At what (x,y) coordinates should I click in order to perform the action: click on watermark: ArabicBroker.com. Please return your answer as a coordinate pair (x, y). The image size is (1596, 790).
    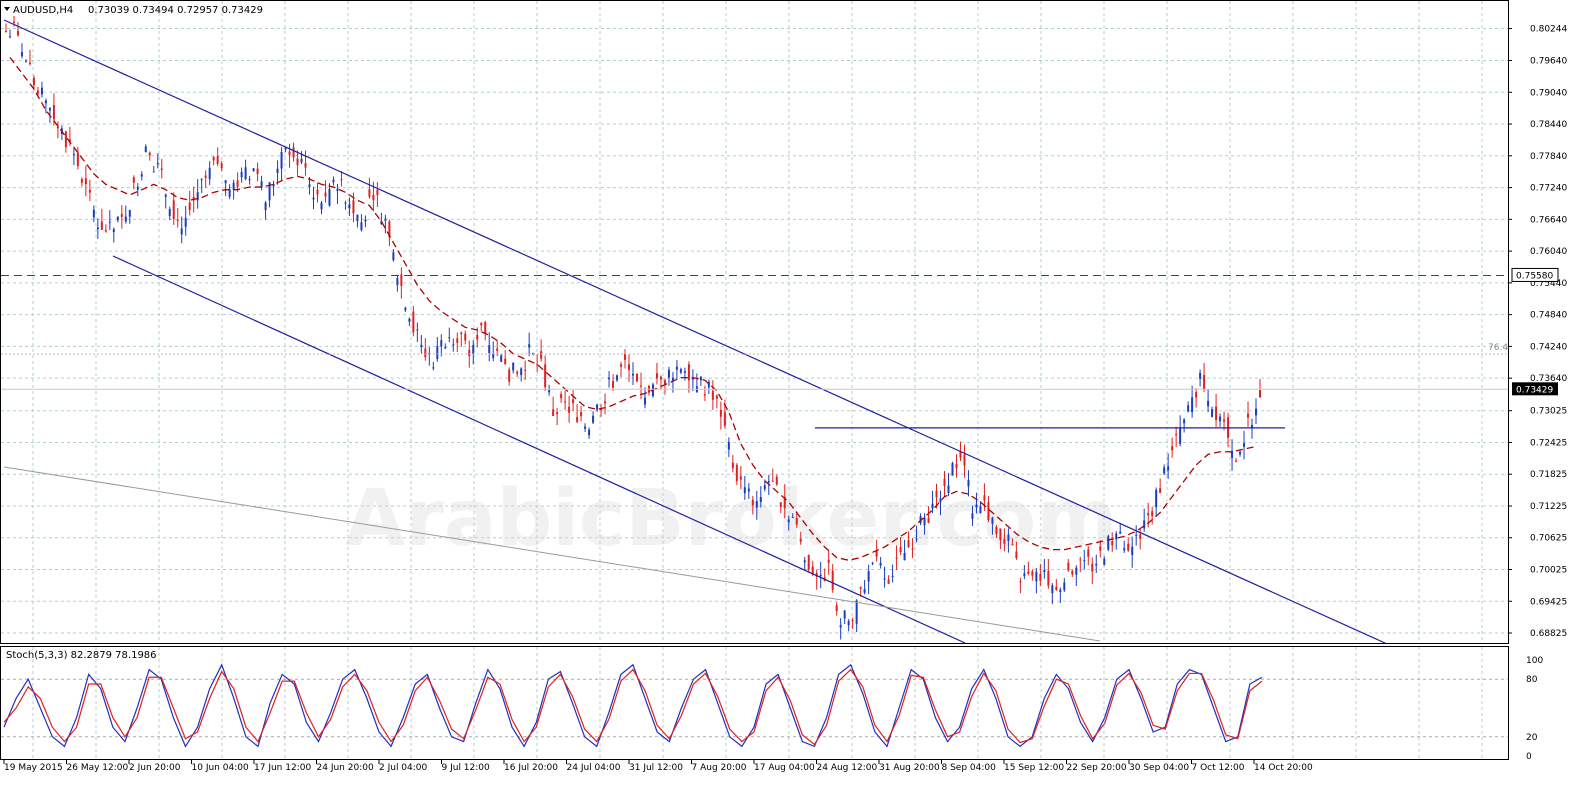
    Looking at the image, I should click on (731, 519).